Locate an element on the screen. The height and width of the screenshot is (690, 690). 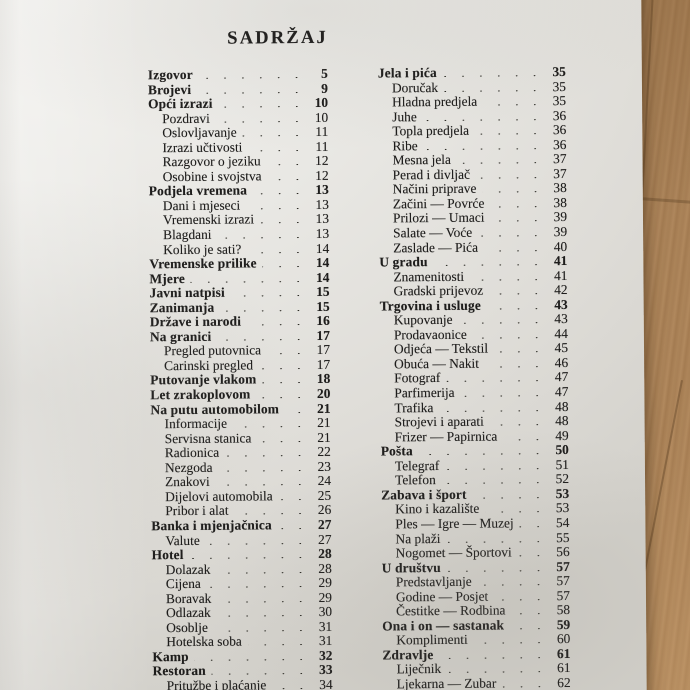
toc-entry: Boravak29 is located at coordinates (242, 598).